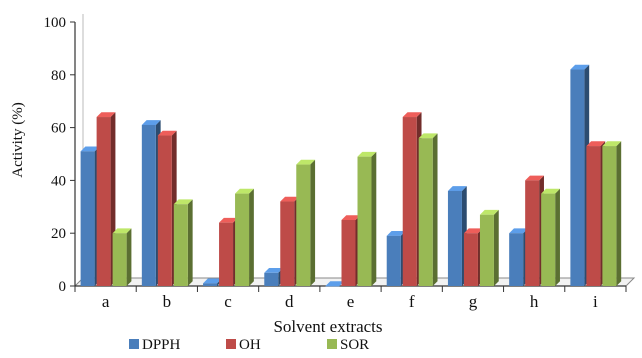 Image resolution: width=642 pixels, height=358 pixels. What do you see at coordinates (228, 301) in the screenshot?
I see `x-tick-label: c` at bounding box center [228, 301].